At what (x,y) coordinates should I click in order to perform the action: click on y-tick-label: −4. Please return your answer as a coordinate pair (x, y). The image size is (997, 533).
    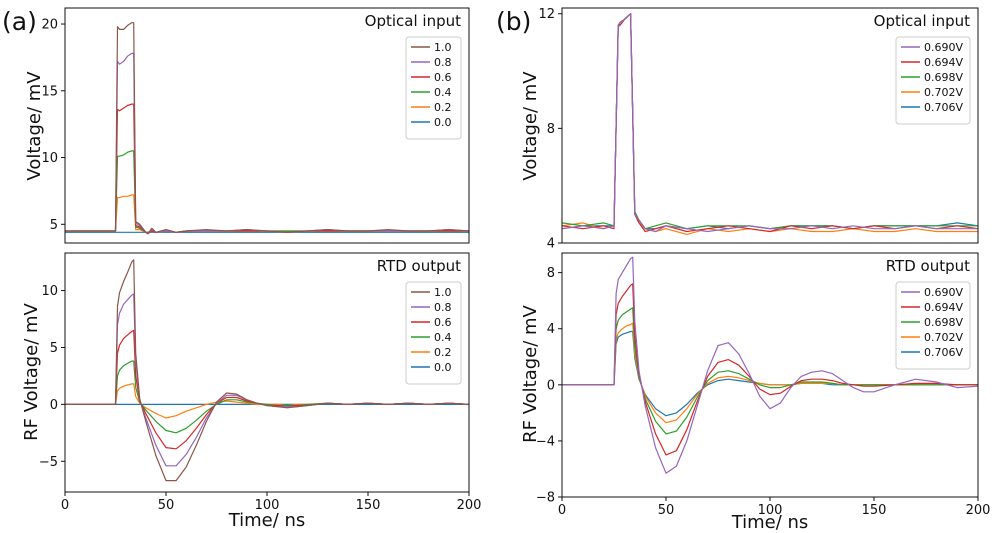
    Looking at the image, I should click on (545, 441).